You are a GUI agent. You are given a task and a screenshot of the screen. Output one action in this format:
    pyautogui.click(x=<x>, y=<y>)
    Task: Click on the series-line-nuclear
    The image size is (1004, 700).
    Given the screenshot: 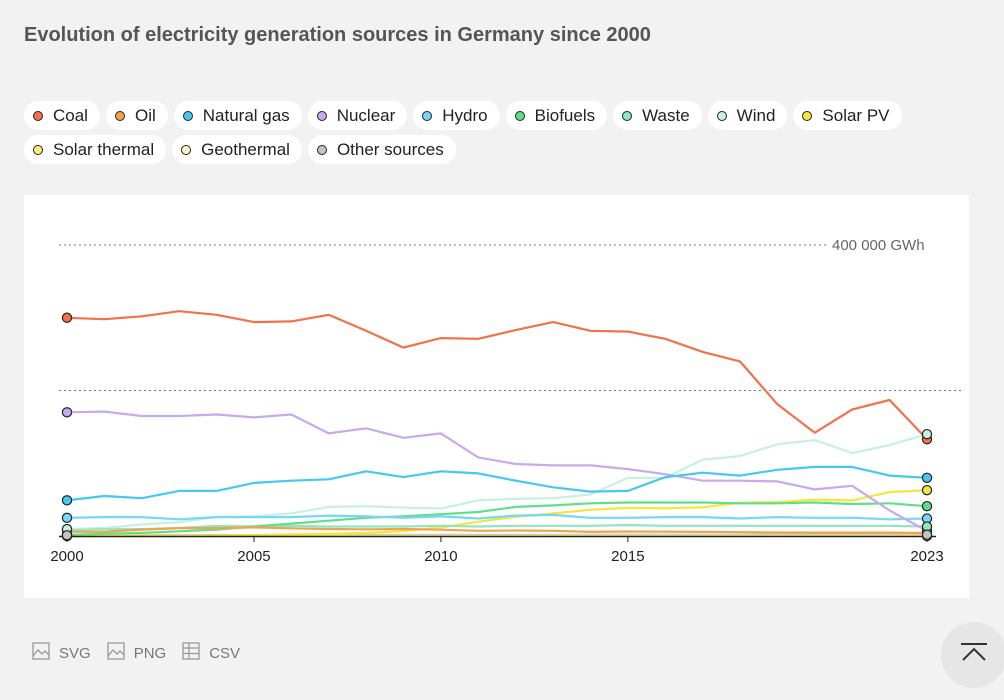 What is the action you would take?
    pyautogui.click(x=497, y=471)
    